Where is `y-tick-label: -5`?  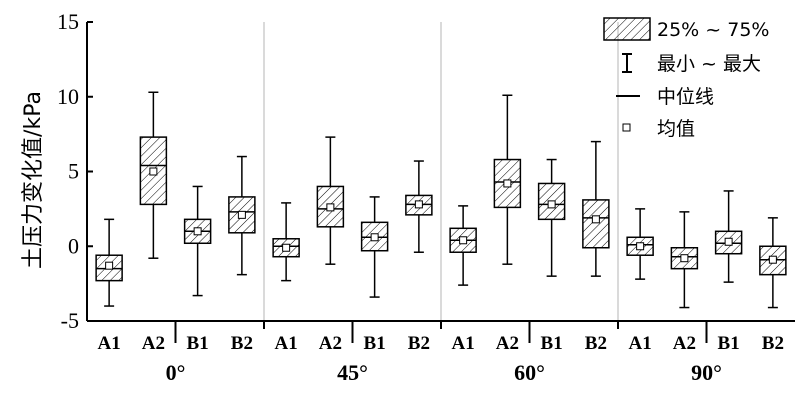 y-tick-label: -5 is located at coordinates (70, 320).